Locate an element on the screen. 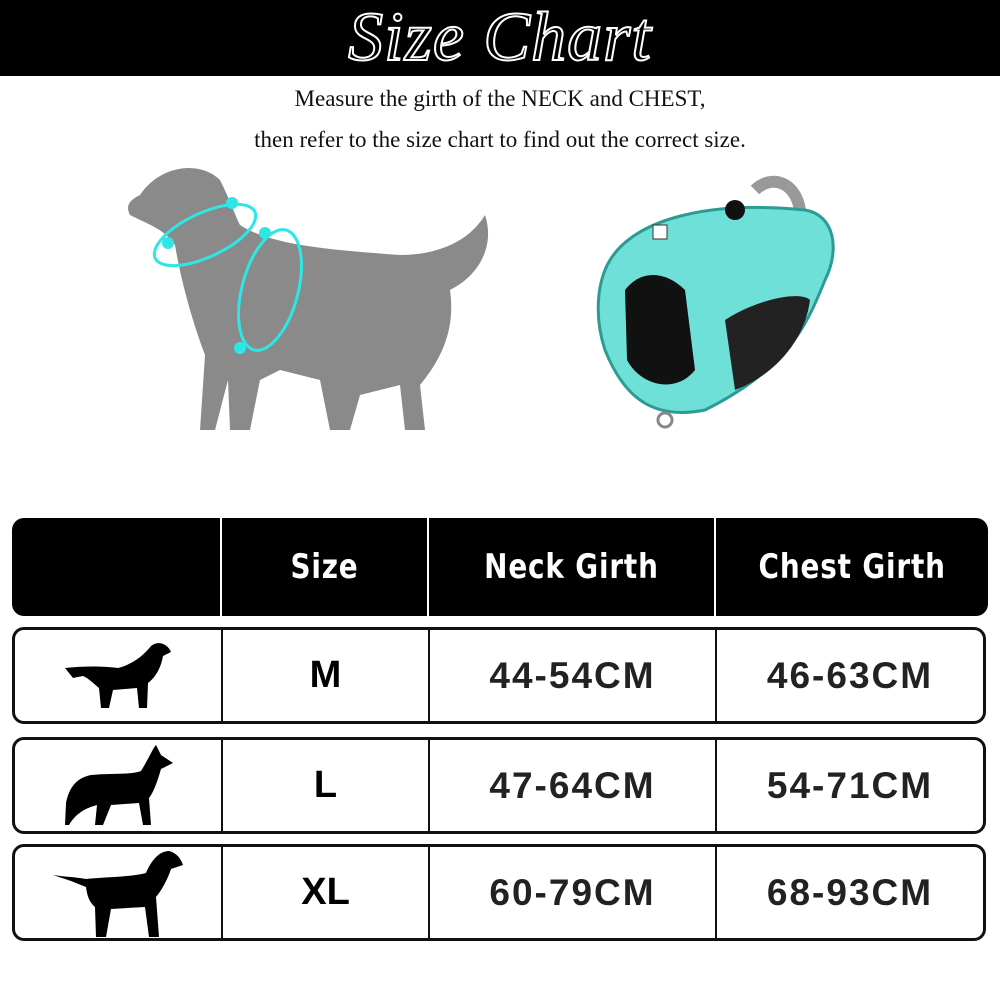  neck-girth-value: 47-64CM is located at coordinates (572, 785).